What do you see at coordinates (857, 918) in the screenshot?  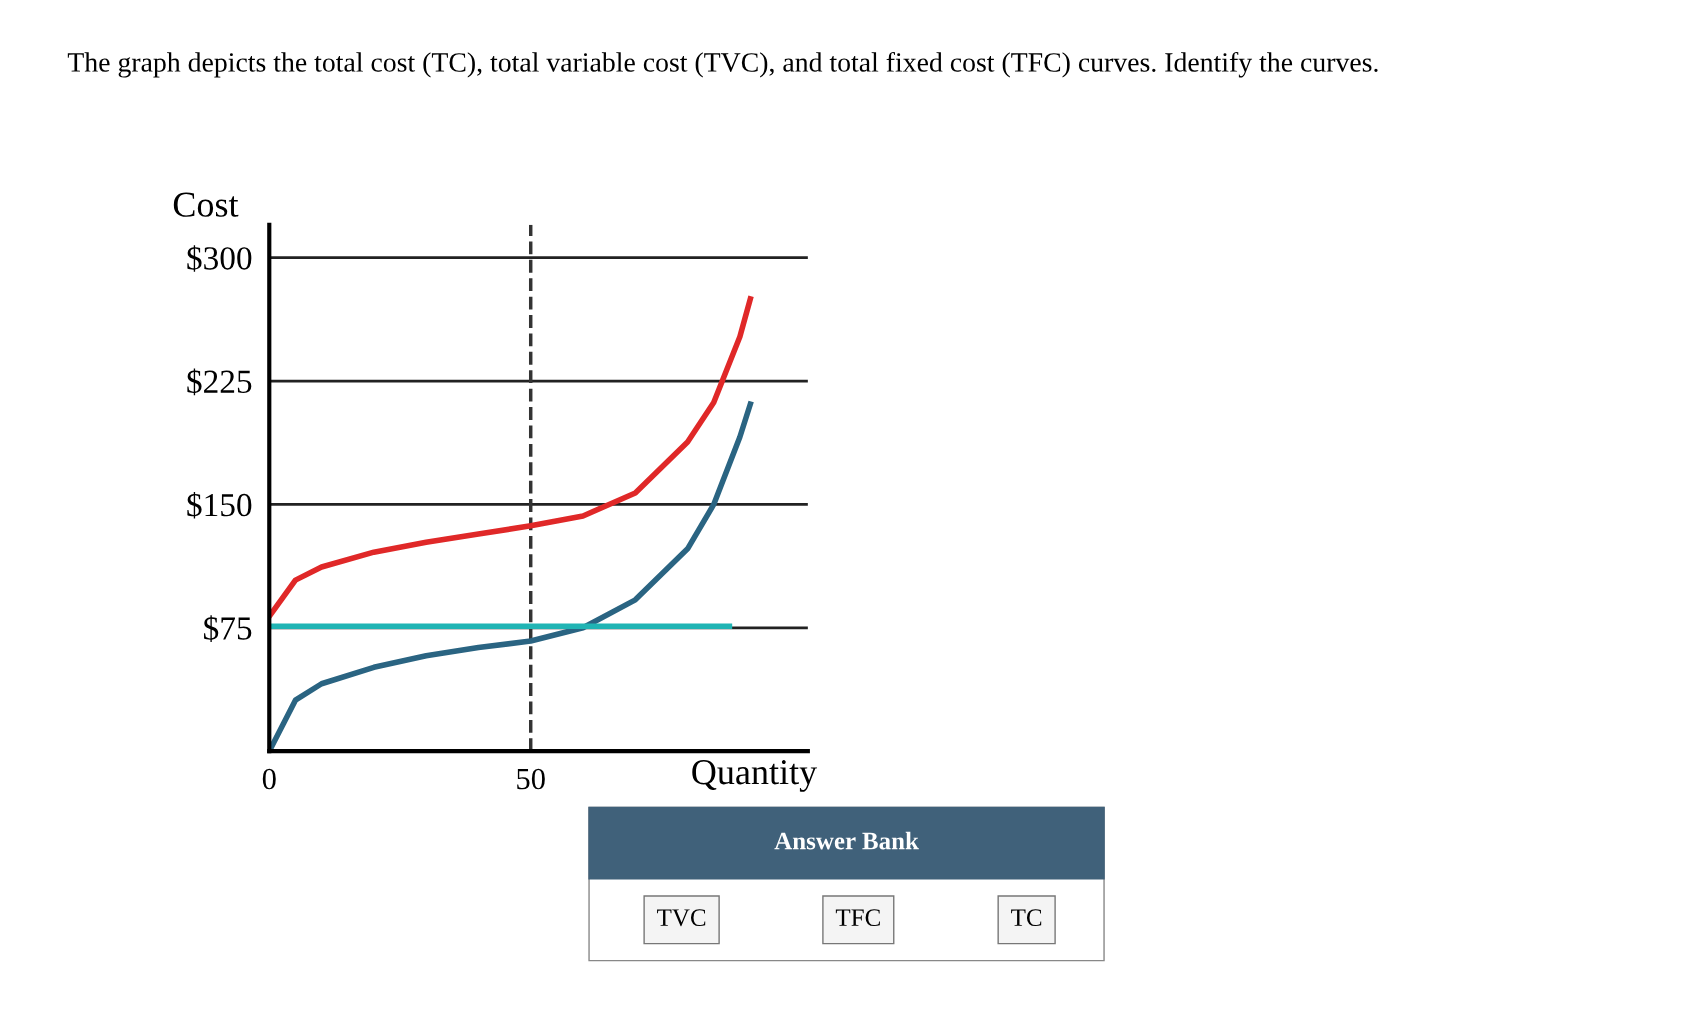 I see `text: TFC` at bounding box center [857, 918].